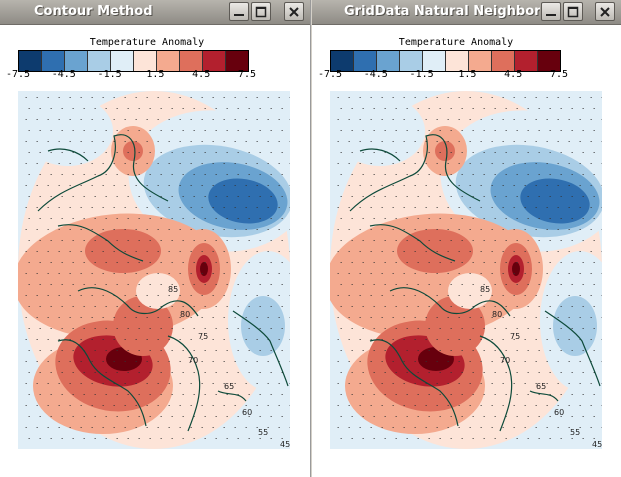 This screenshot has height=477, width=621. I want to click on window-titlebar: GridData Natural Neighbor, so click(466, 12).